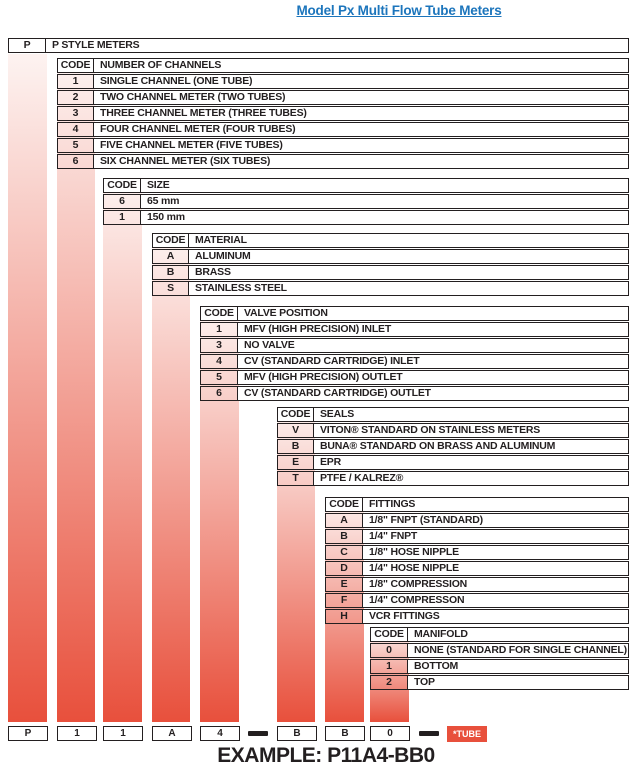 The image size is (639, 774). Describe the element at coordinates (344, 552) in the screenshot. I see `code-cell: C` at that location.